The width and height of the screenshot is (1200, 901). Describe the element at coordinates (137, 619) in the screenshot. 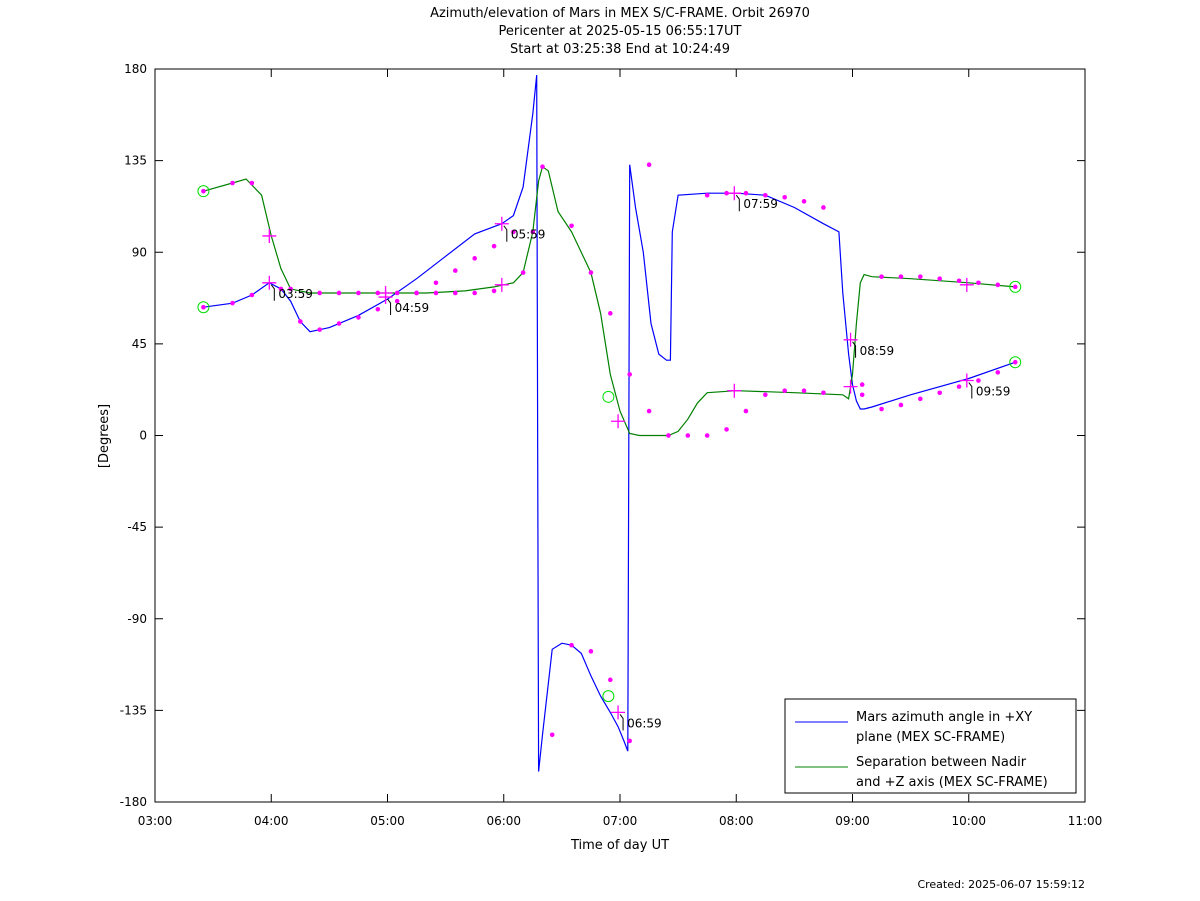

I see `y-tick-label: -90` at that location.